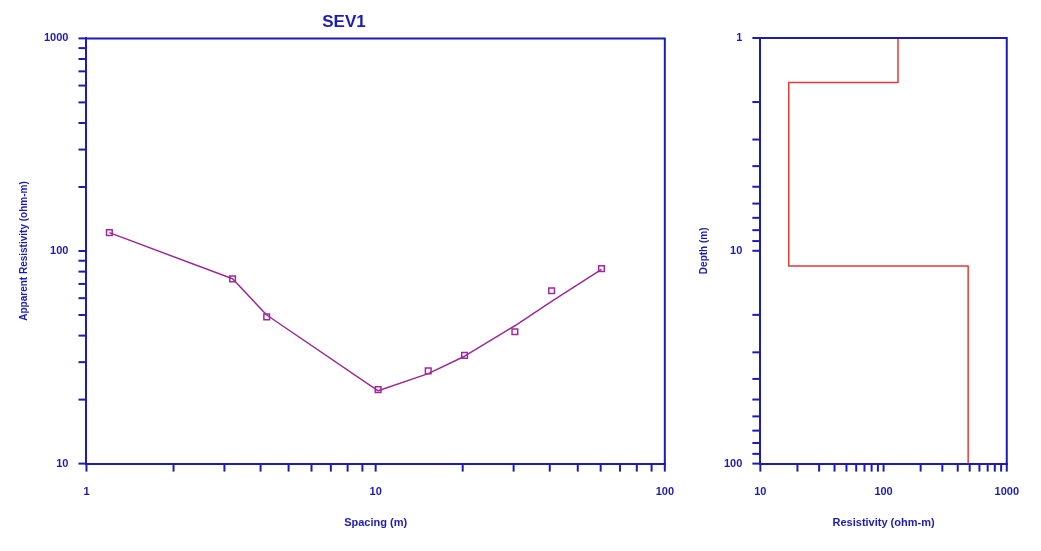 The width and height of the screenshot is (1041, 551). I want to click on x-tick-label: 1, so click(86, 491).